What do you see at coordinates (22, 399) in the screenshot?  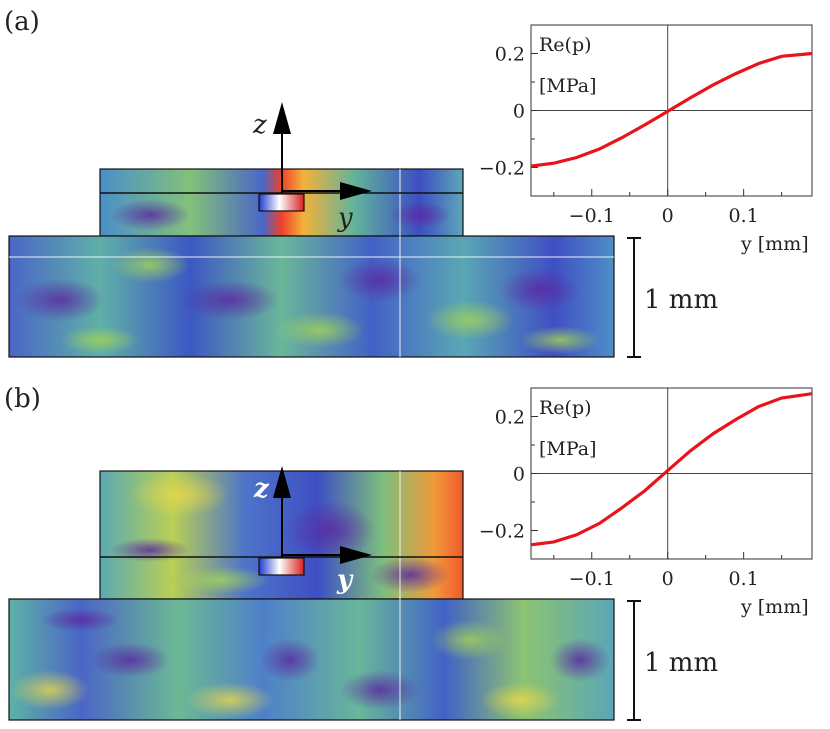 I see `panel-label: (b)` at bounding box center [22, 399].